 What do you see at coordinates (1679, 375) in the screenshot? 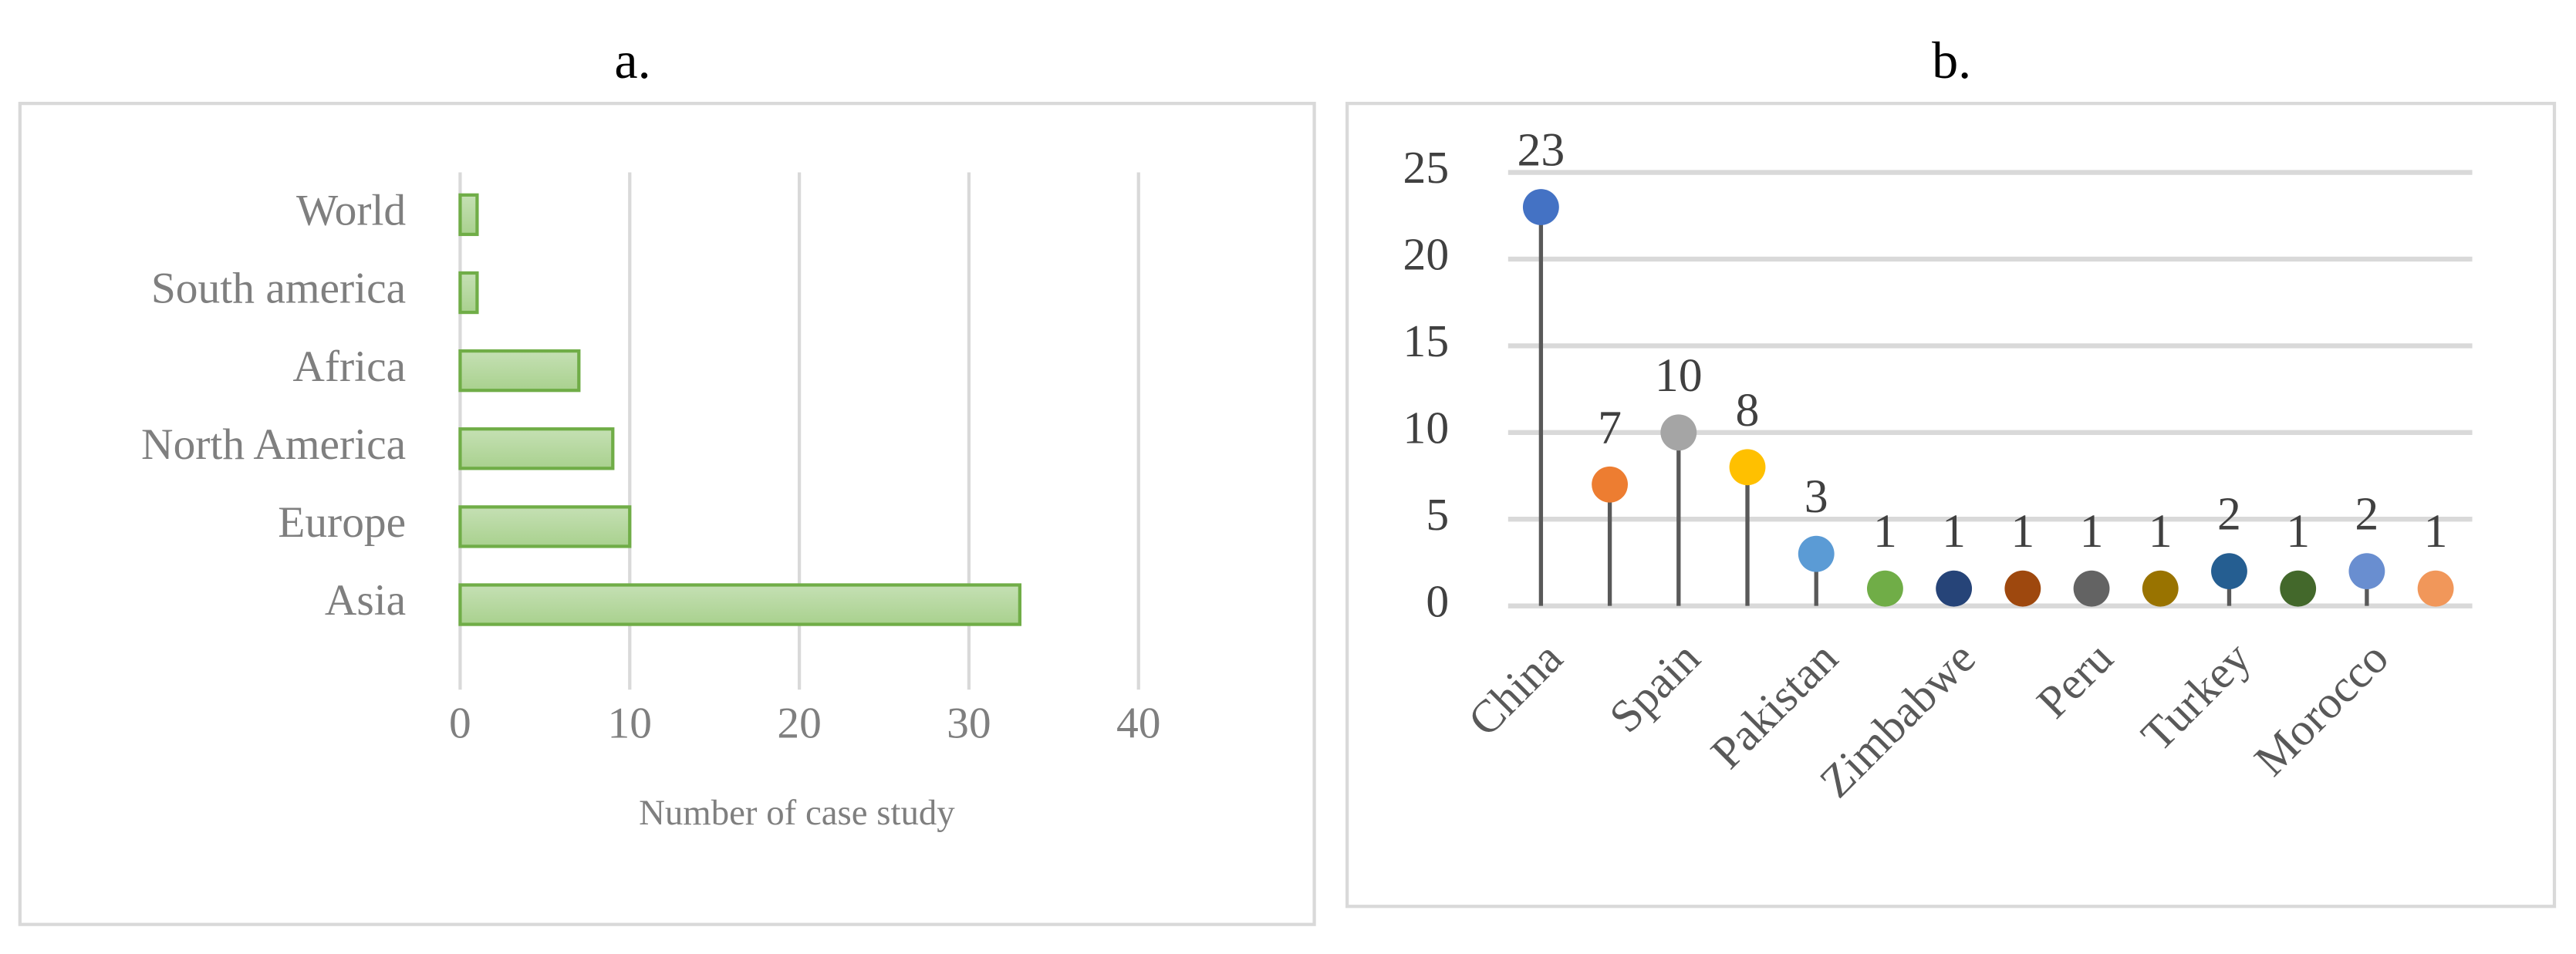
I see `data-label: 10` at bounding box center [1679, 375].